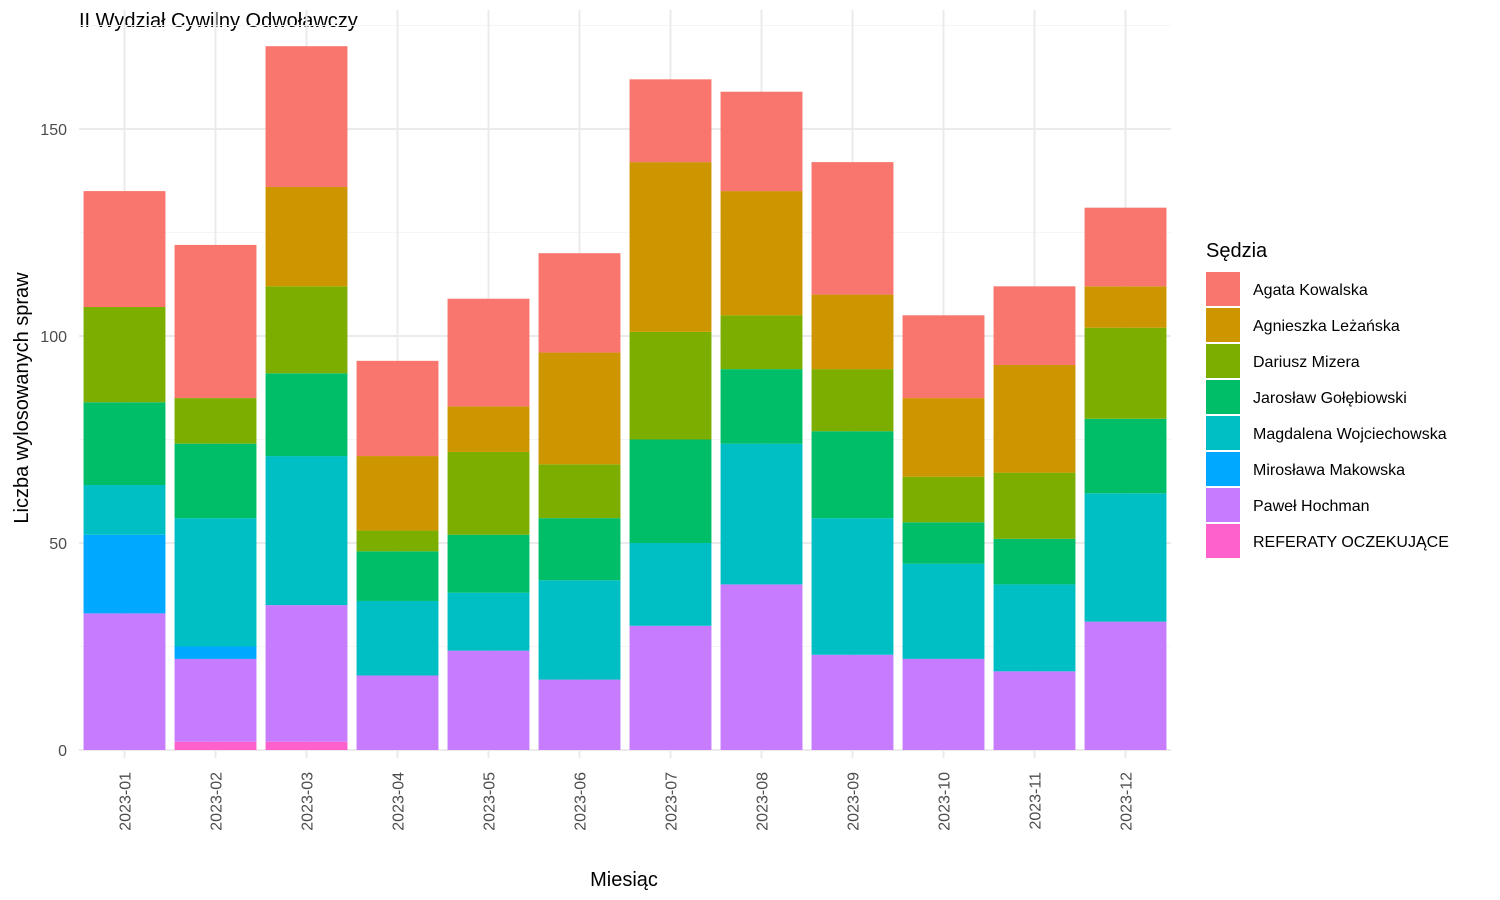  Describe the element at coordinates (1350, 434) in the screenshot. I see `legend-label: Magdalena Wojciechowska` at that location.